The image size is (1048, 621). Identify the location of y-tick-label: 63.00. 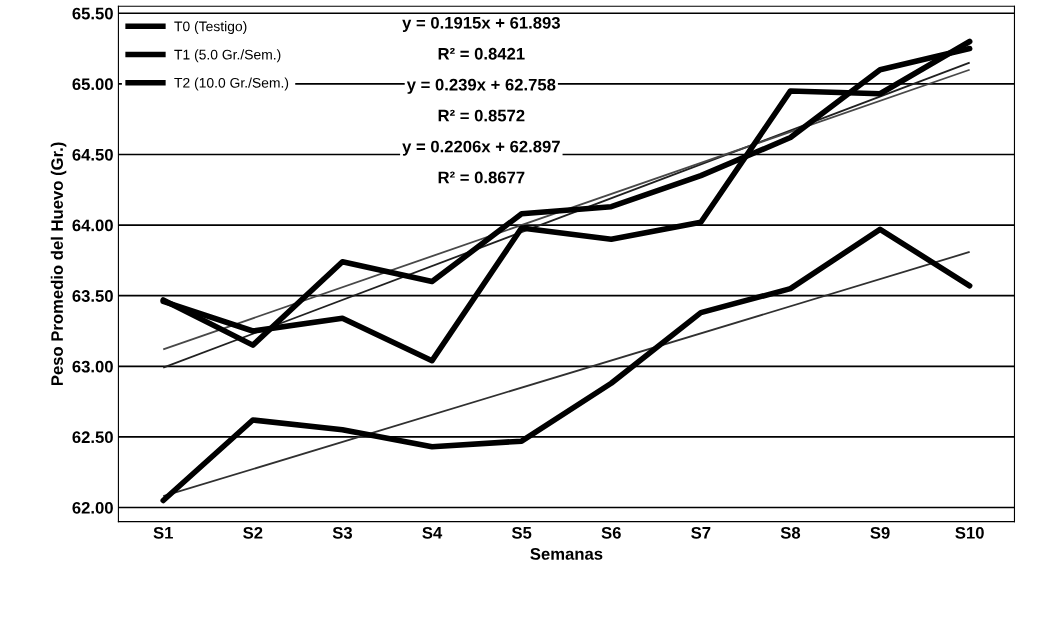
(92, 366).